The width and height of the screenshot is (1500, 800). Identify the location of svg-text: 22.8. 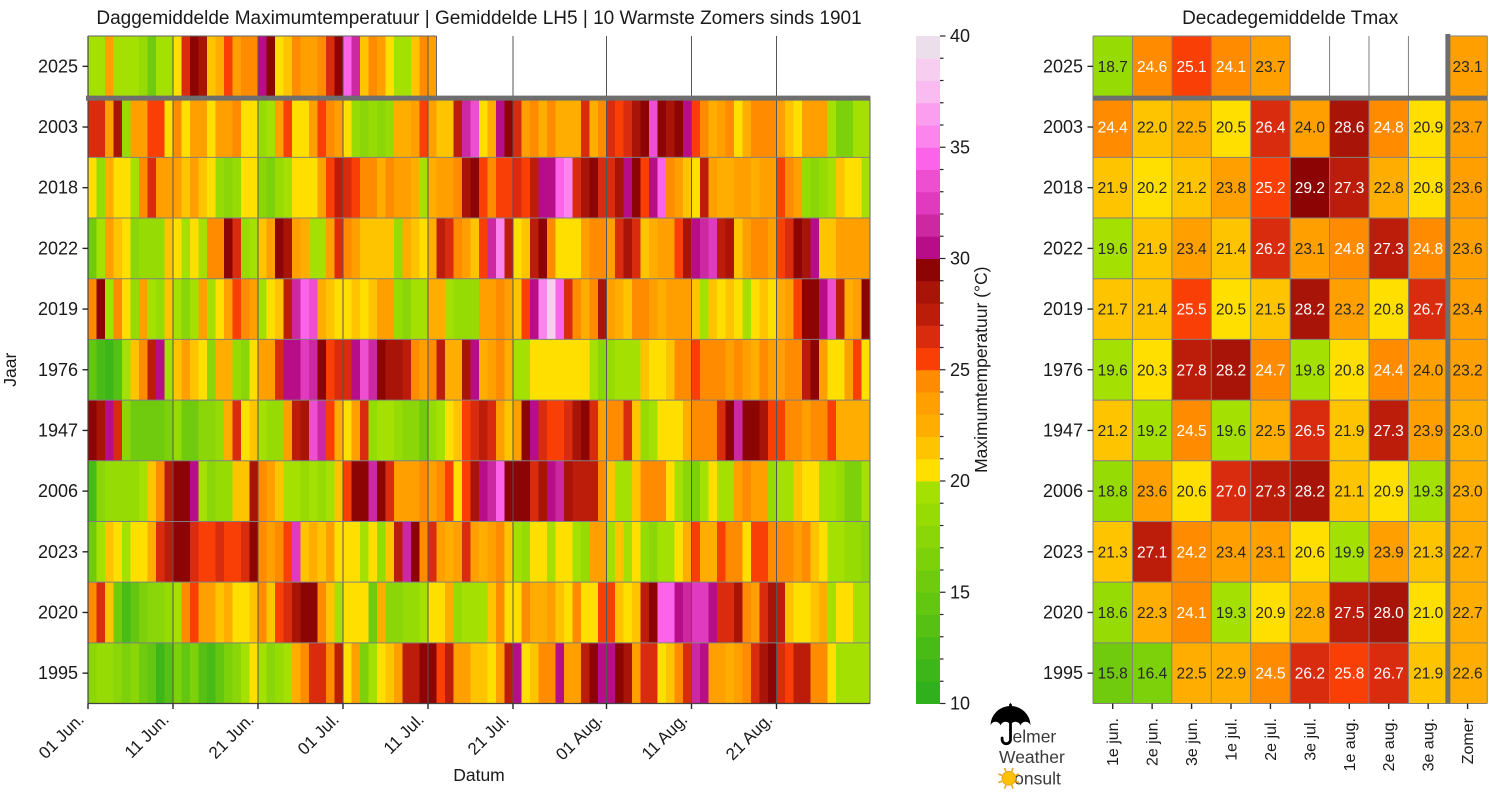
(1389, 188).